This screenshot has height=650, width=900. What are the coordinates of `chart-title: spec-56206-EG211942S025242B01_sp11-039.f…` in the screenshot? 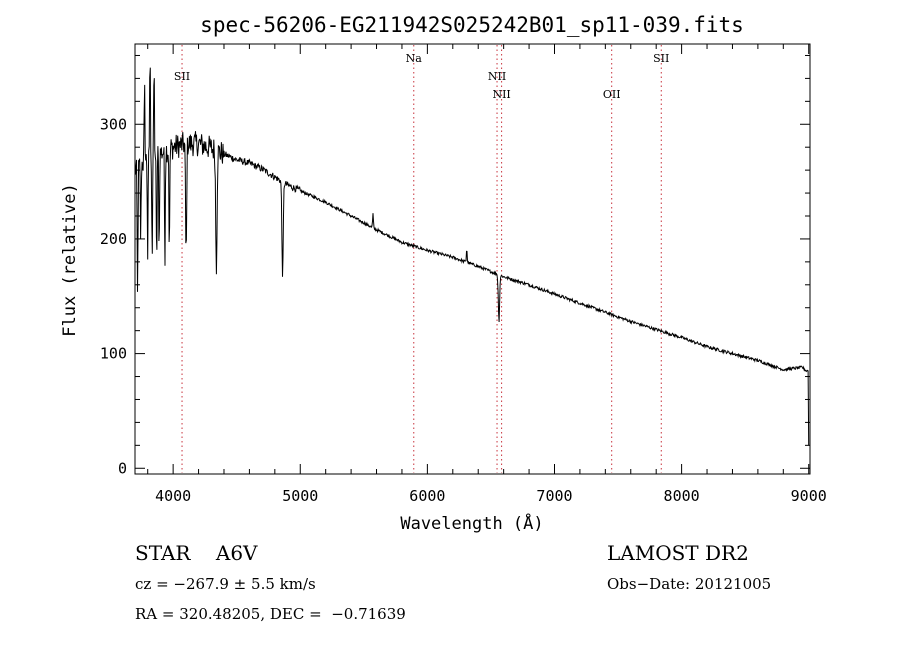 It's located at (472, 25).